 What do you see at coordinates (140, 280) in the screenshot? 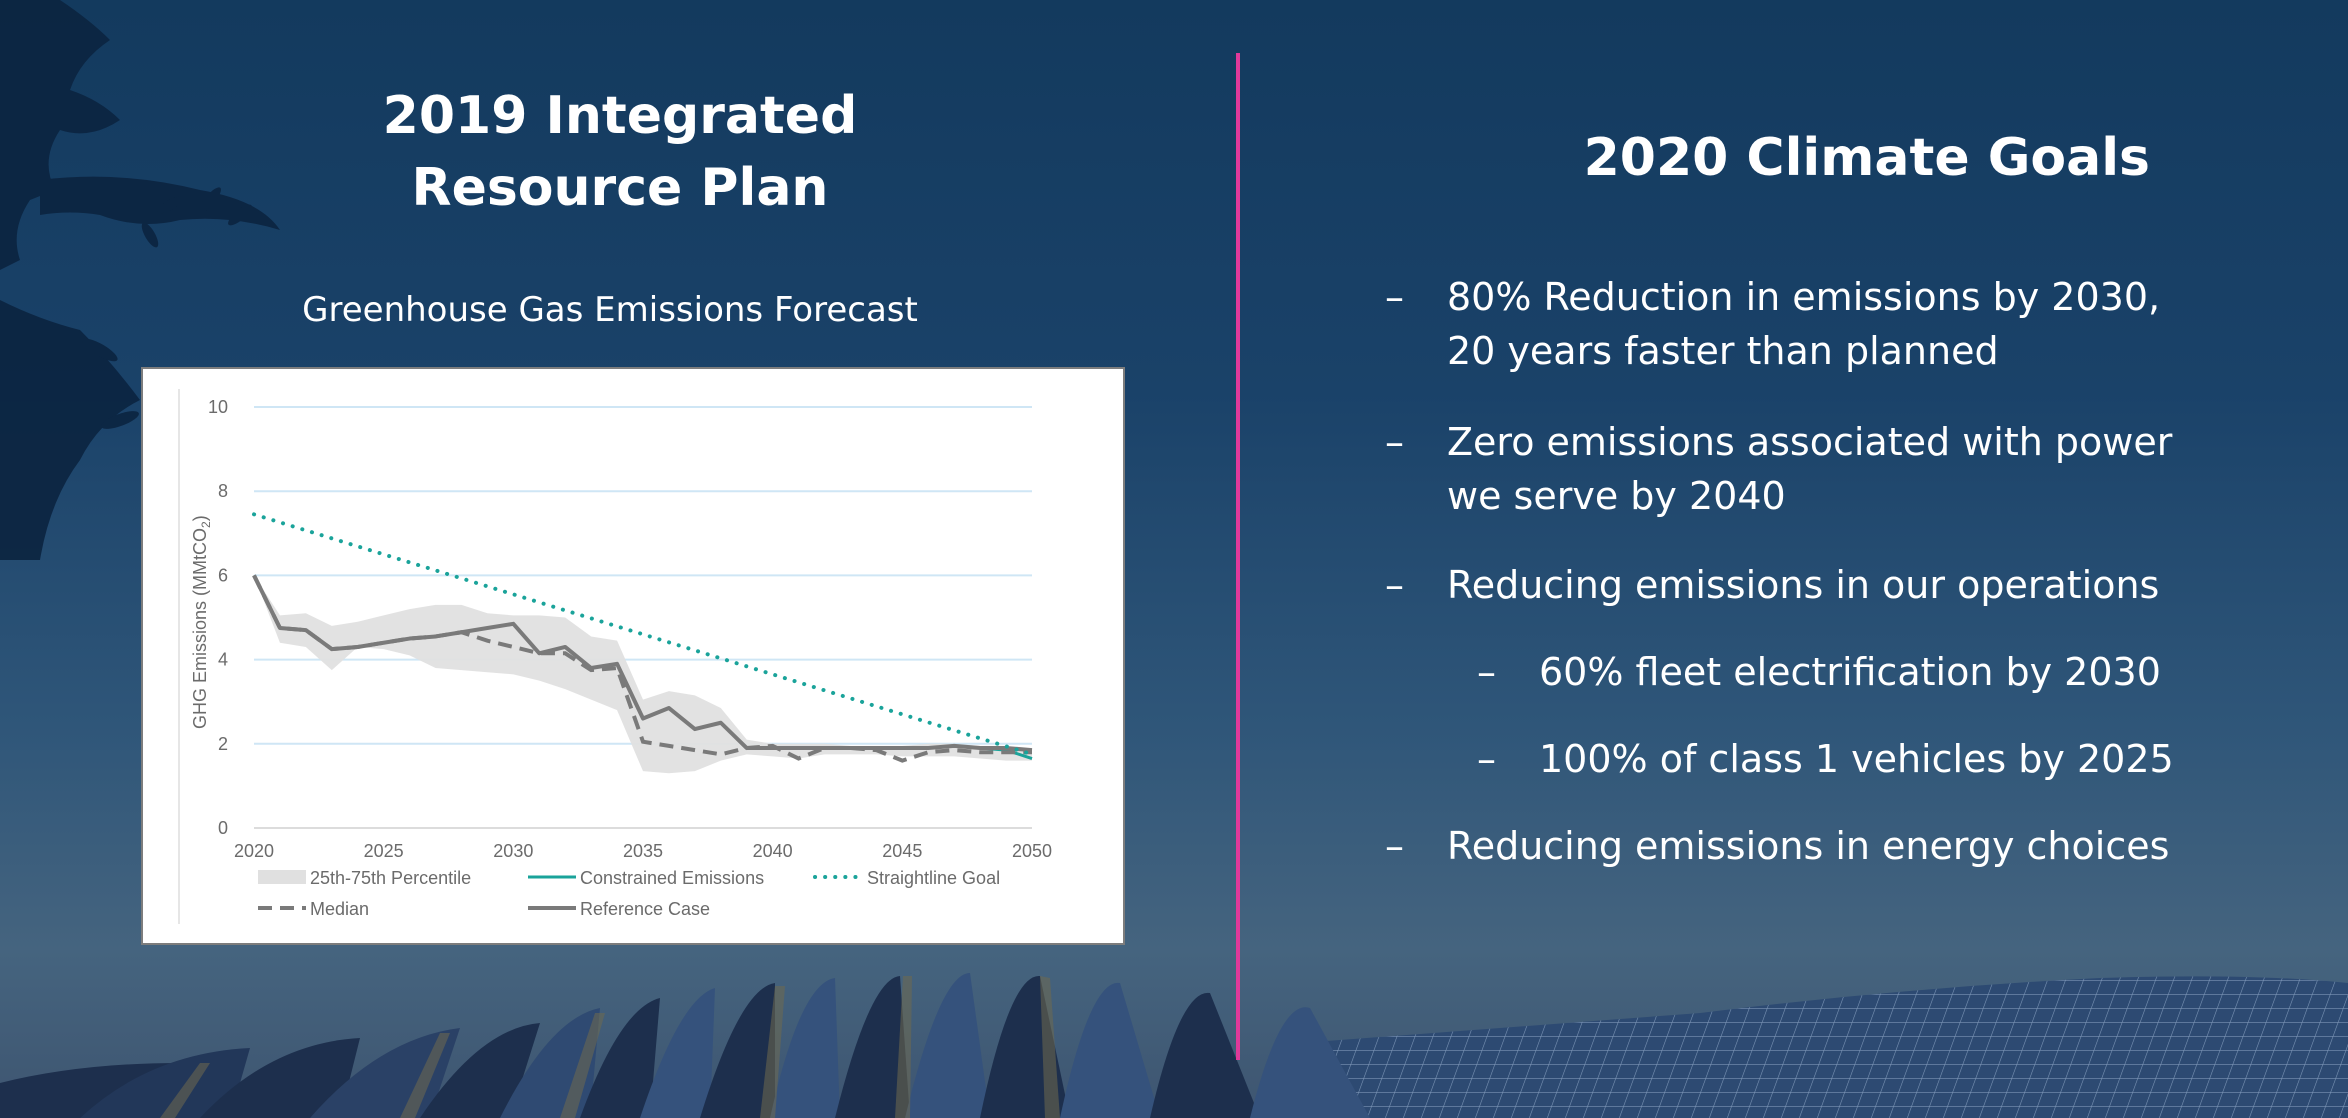
I see `tree-silhouette-background` at bounding box center [140, 280].